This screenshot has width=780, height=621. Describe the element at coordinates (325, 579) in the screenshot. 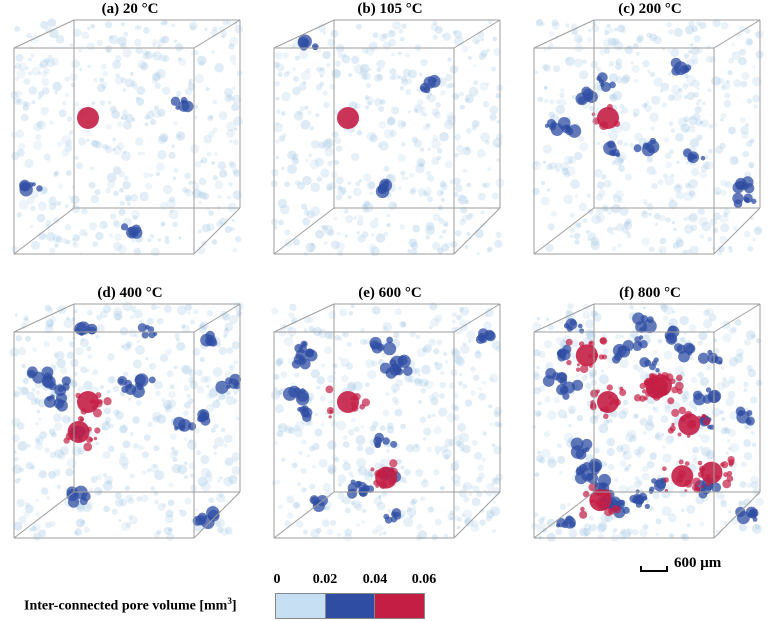

I see `legend-tick: 0.02` at that location.